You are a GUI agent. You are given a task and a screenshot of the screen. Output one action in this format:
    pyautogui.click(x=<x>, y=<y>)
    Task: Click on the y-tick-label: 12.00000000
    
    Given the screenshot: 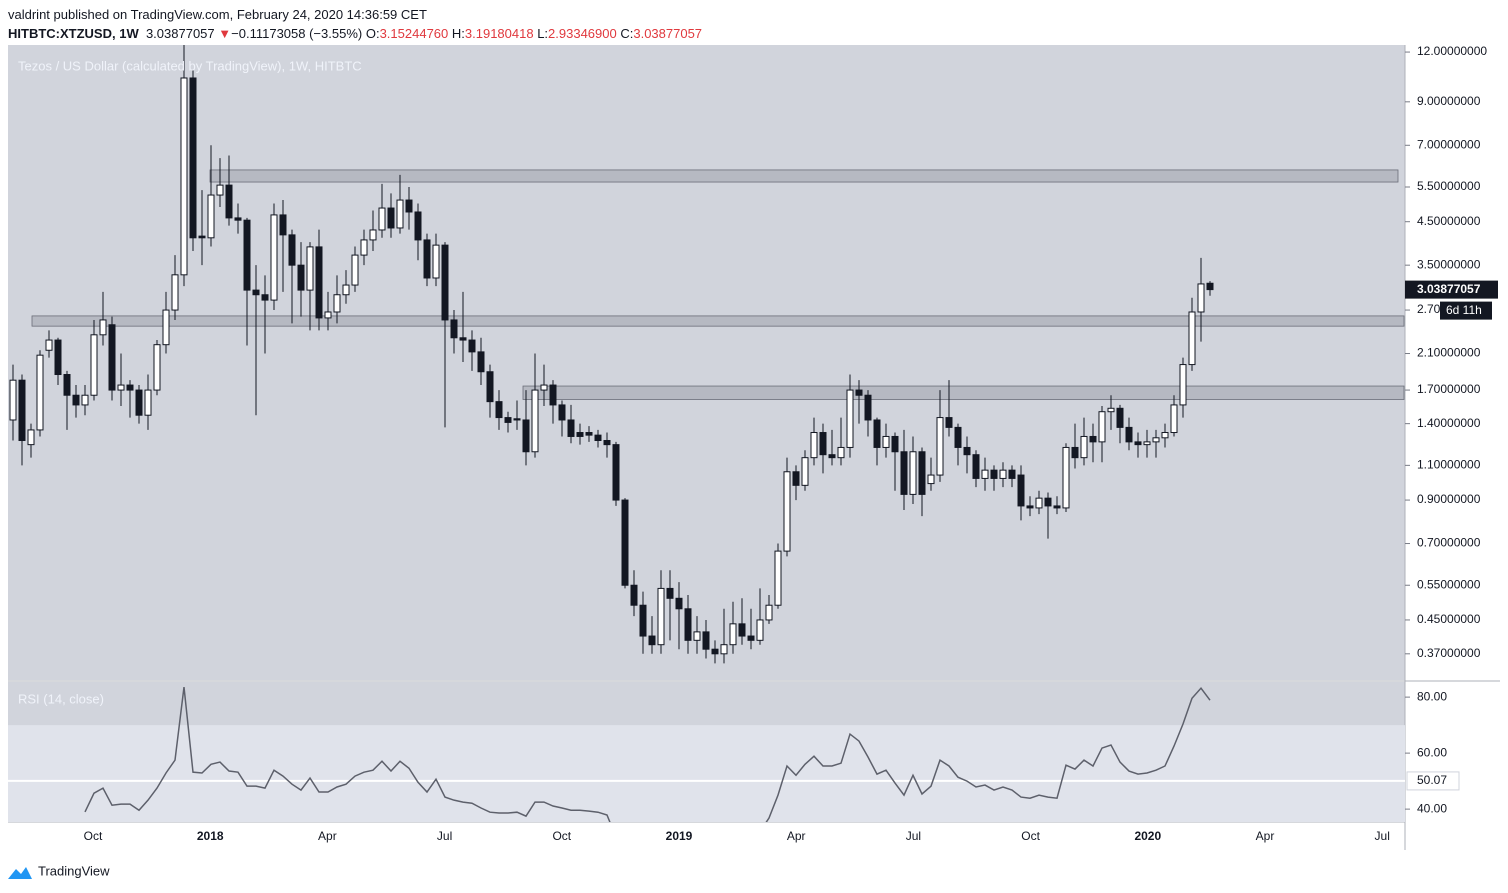 What is the action you would take?
    pyautogui.click(x=1452, y=51)
    